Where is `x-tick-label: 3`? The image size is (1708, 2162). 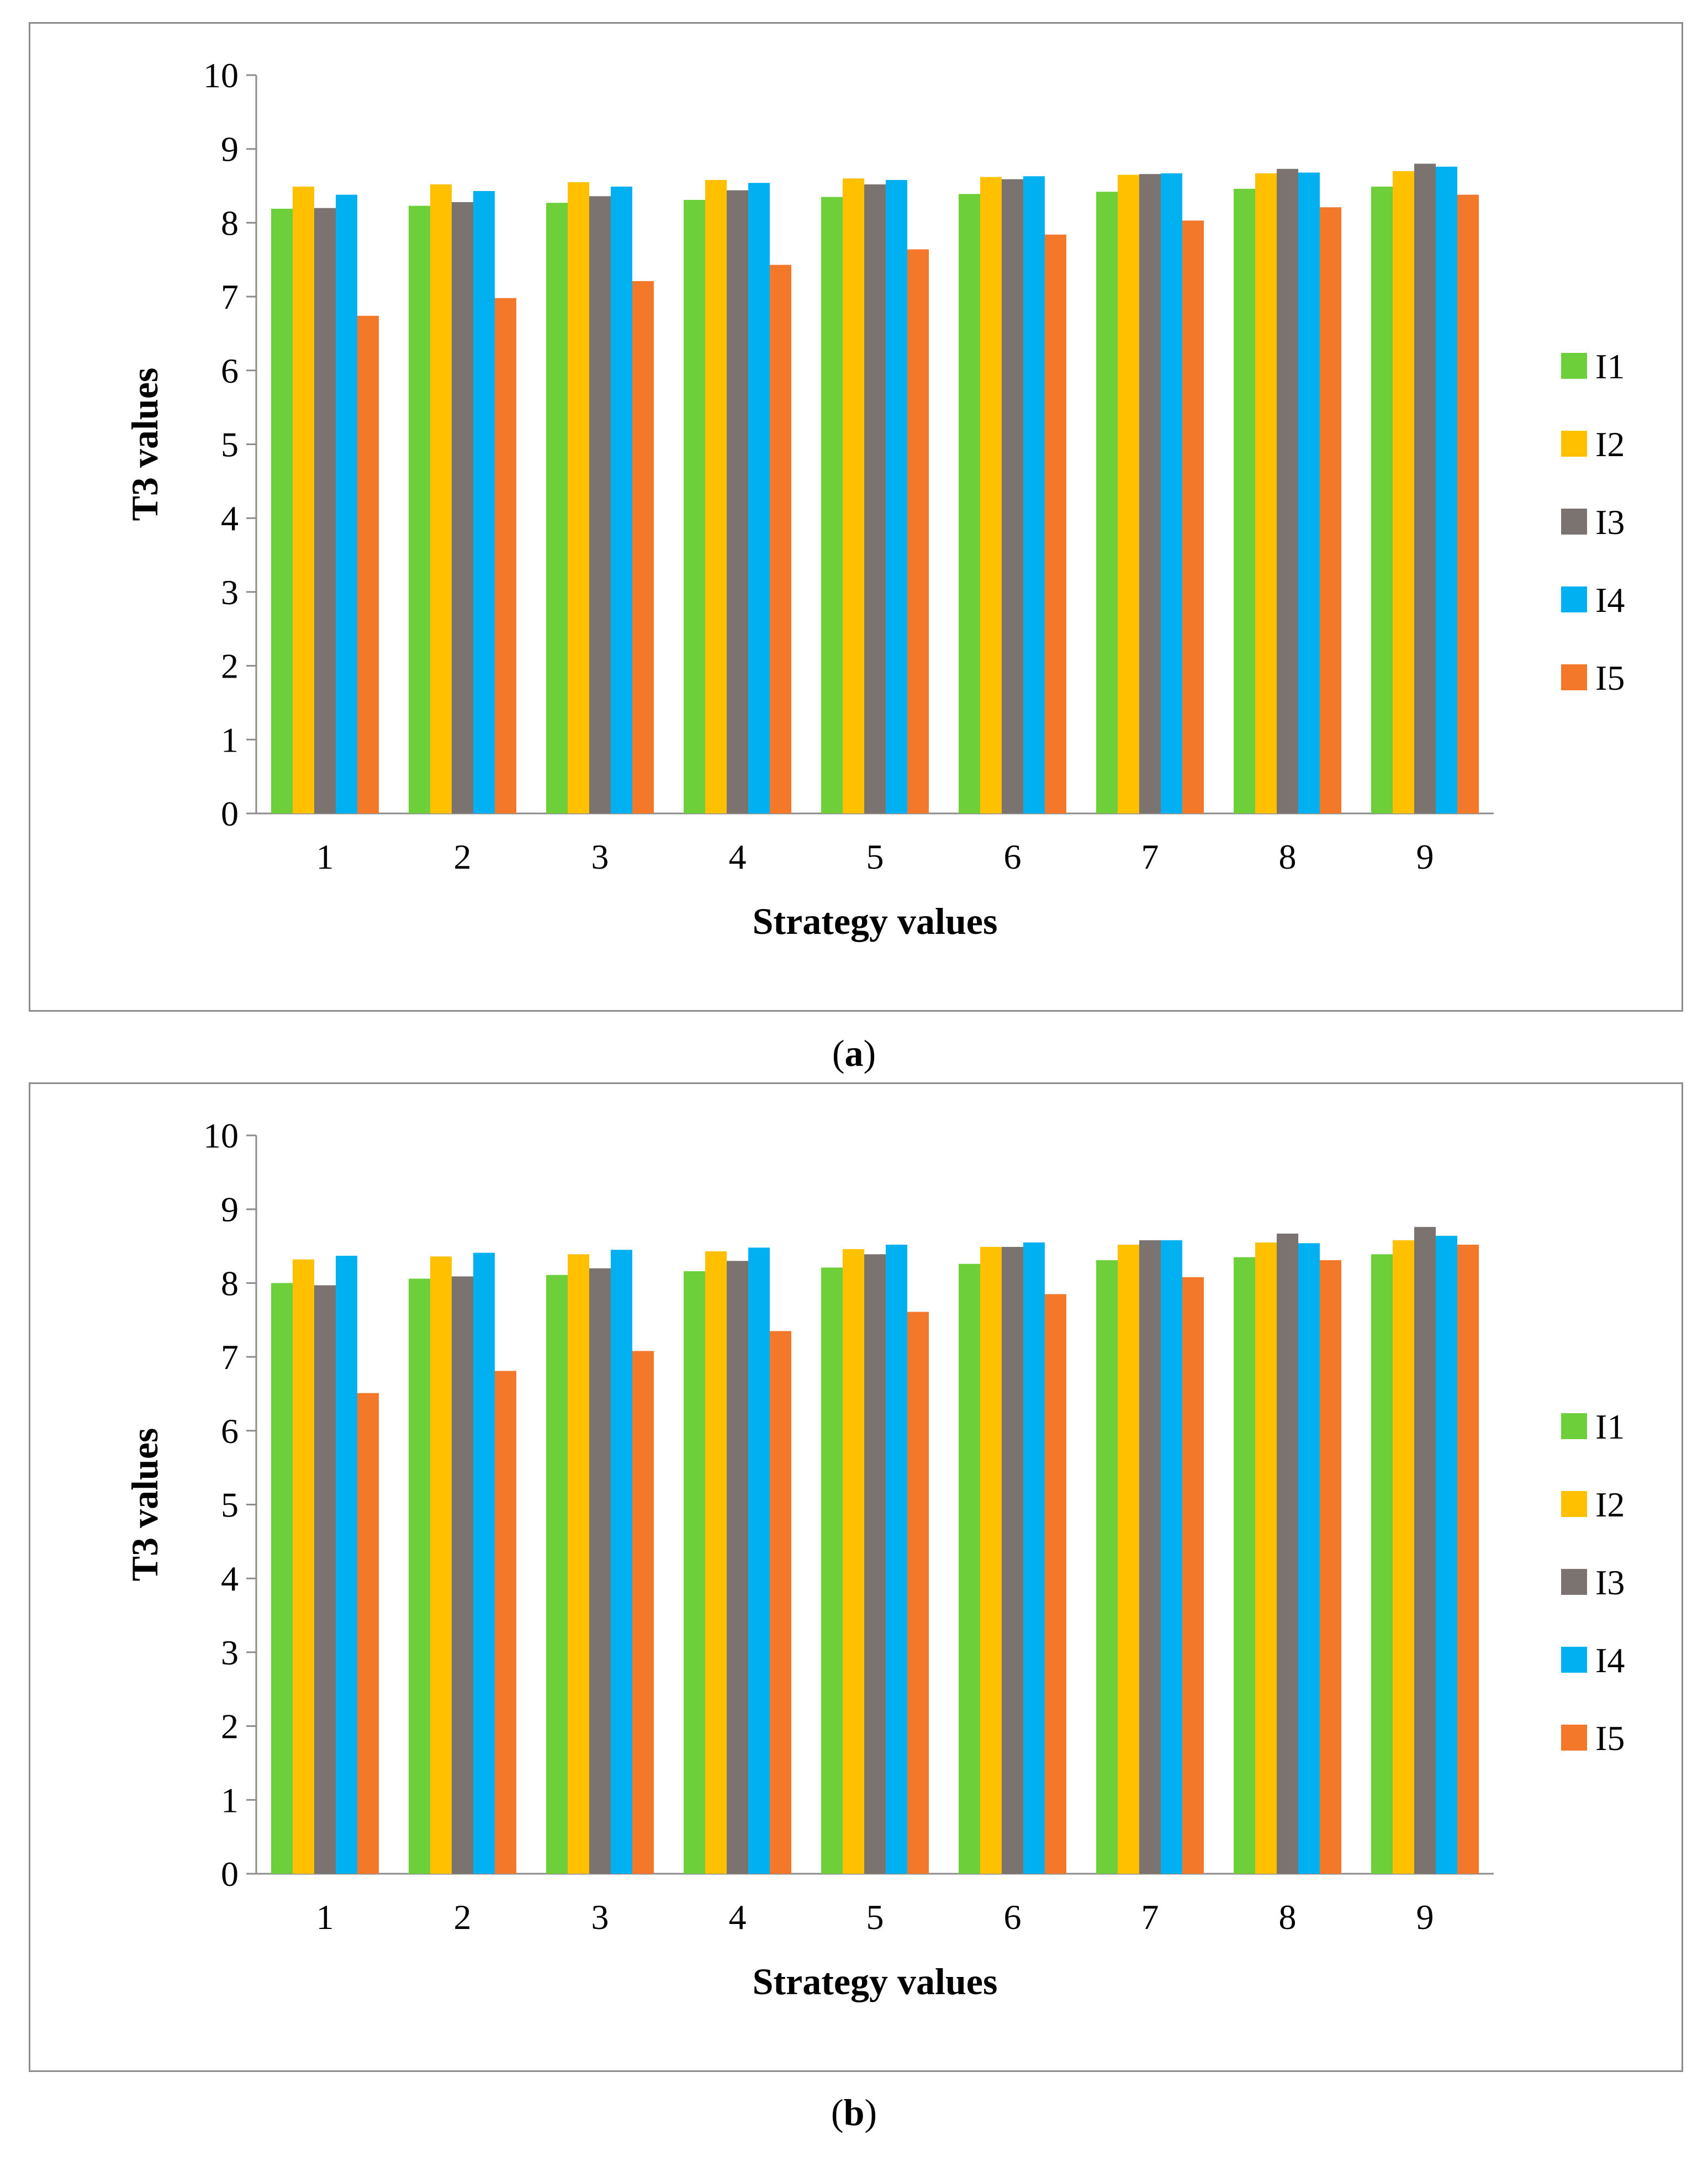
x-tick-label: 3 is located at coordinates (600, 856).